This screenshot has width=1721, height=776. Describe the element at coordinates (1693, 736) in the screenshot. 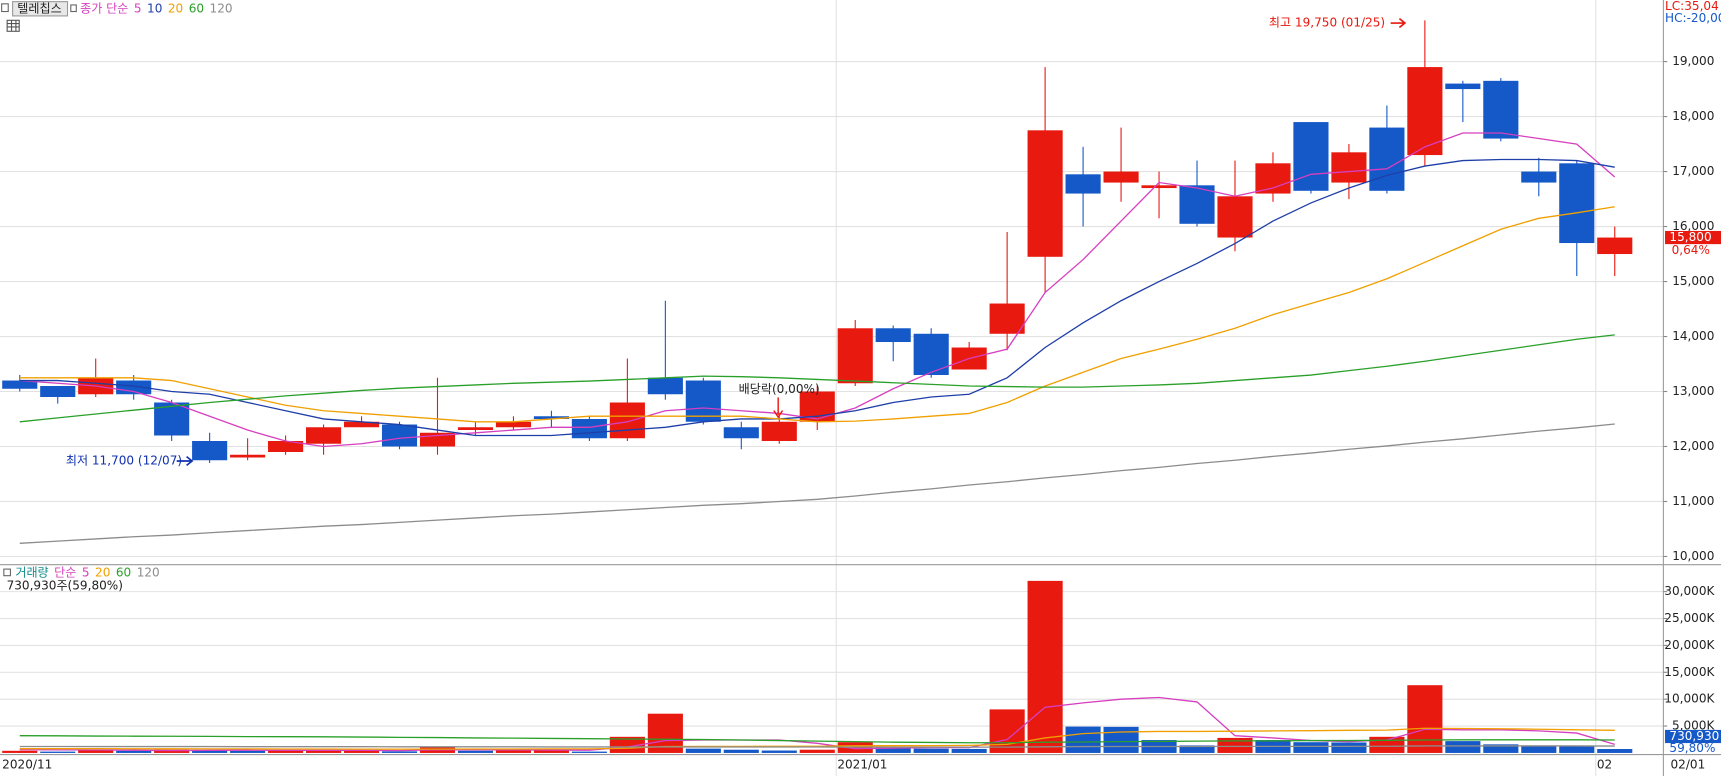

I see `last-volume-tag` at that location.